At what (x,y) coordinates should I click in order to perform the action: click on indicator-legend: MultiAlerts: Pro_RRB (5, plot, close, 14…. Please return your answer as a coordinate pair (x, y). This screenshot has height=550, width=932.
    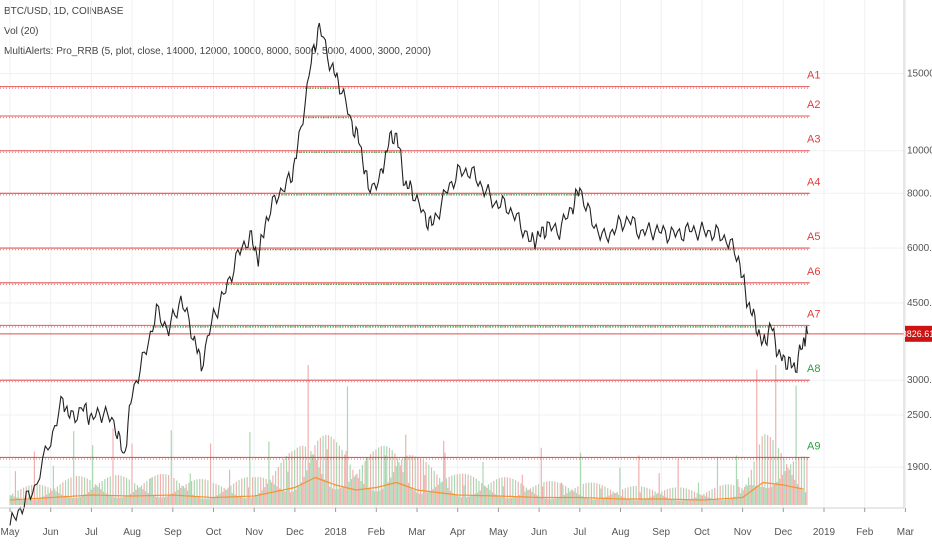
    Looking at the image, I should click on (217, 51).